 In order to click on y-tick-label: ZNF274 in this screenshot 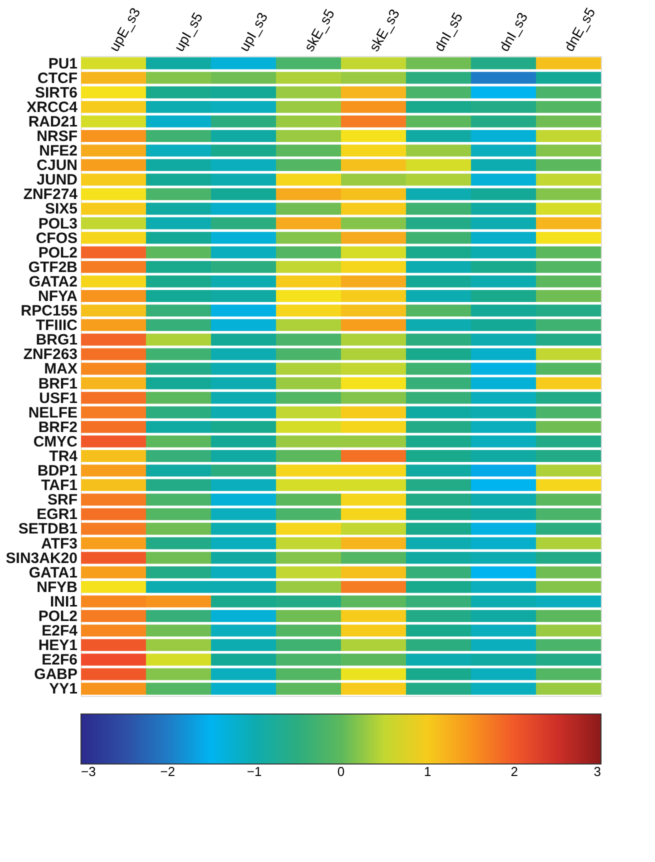, I will do `click(50, 195)`.